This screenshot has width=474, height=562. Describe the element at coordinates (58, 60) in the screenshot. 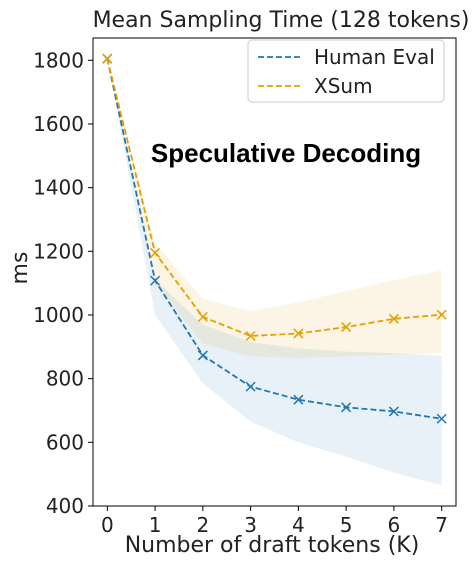

I see `y-tick-label: 1800` at that location.